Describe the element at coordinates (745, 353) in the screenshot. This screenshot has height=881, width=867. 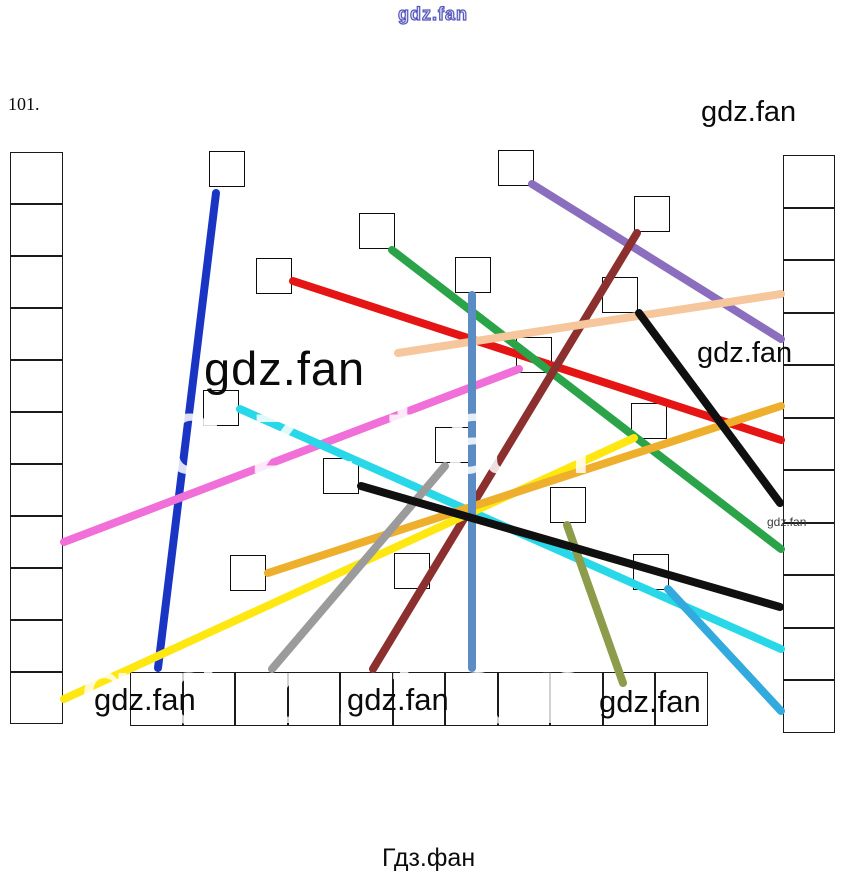
I see `watermark-mid-right: gdz.fan` at that location.